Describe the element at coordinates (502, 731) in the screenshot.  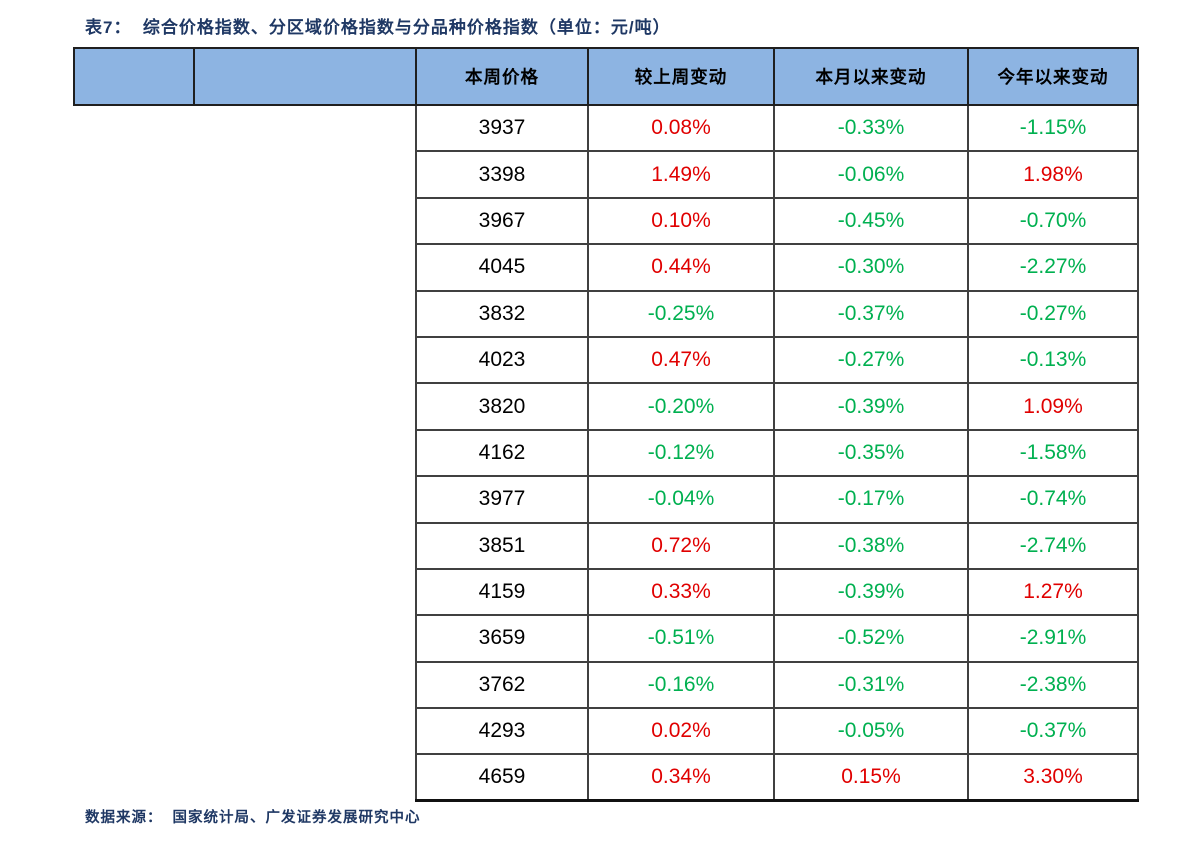
I see `week-price-cell: 4293` at that location.